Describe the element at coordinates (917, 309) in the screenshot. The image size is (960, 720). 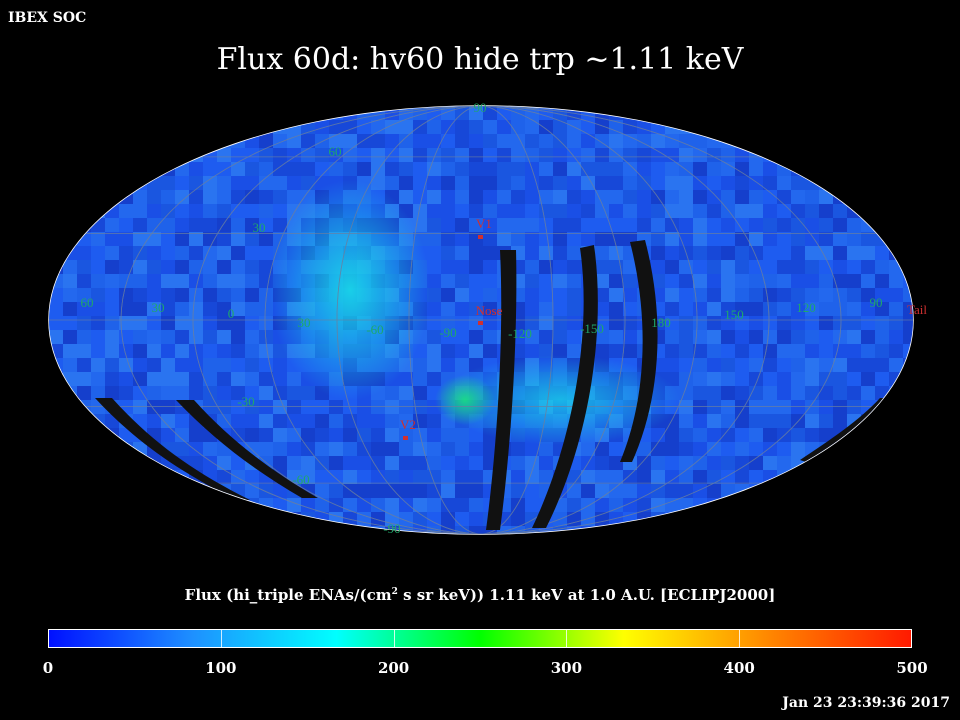
I see `tail-label: Tail` at that location.